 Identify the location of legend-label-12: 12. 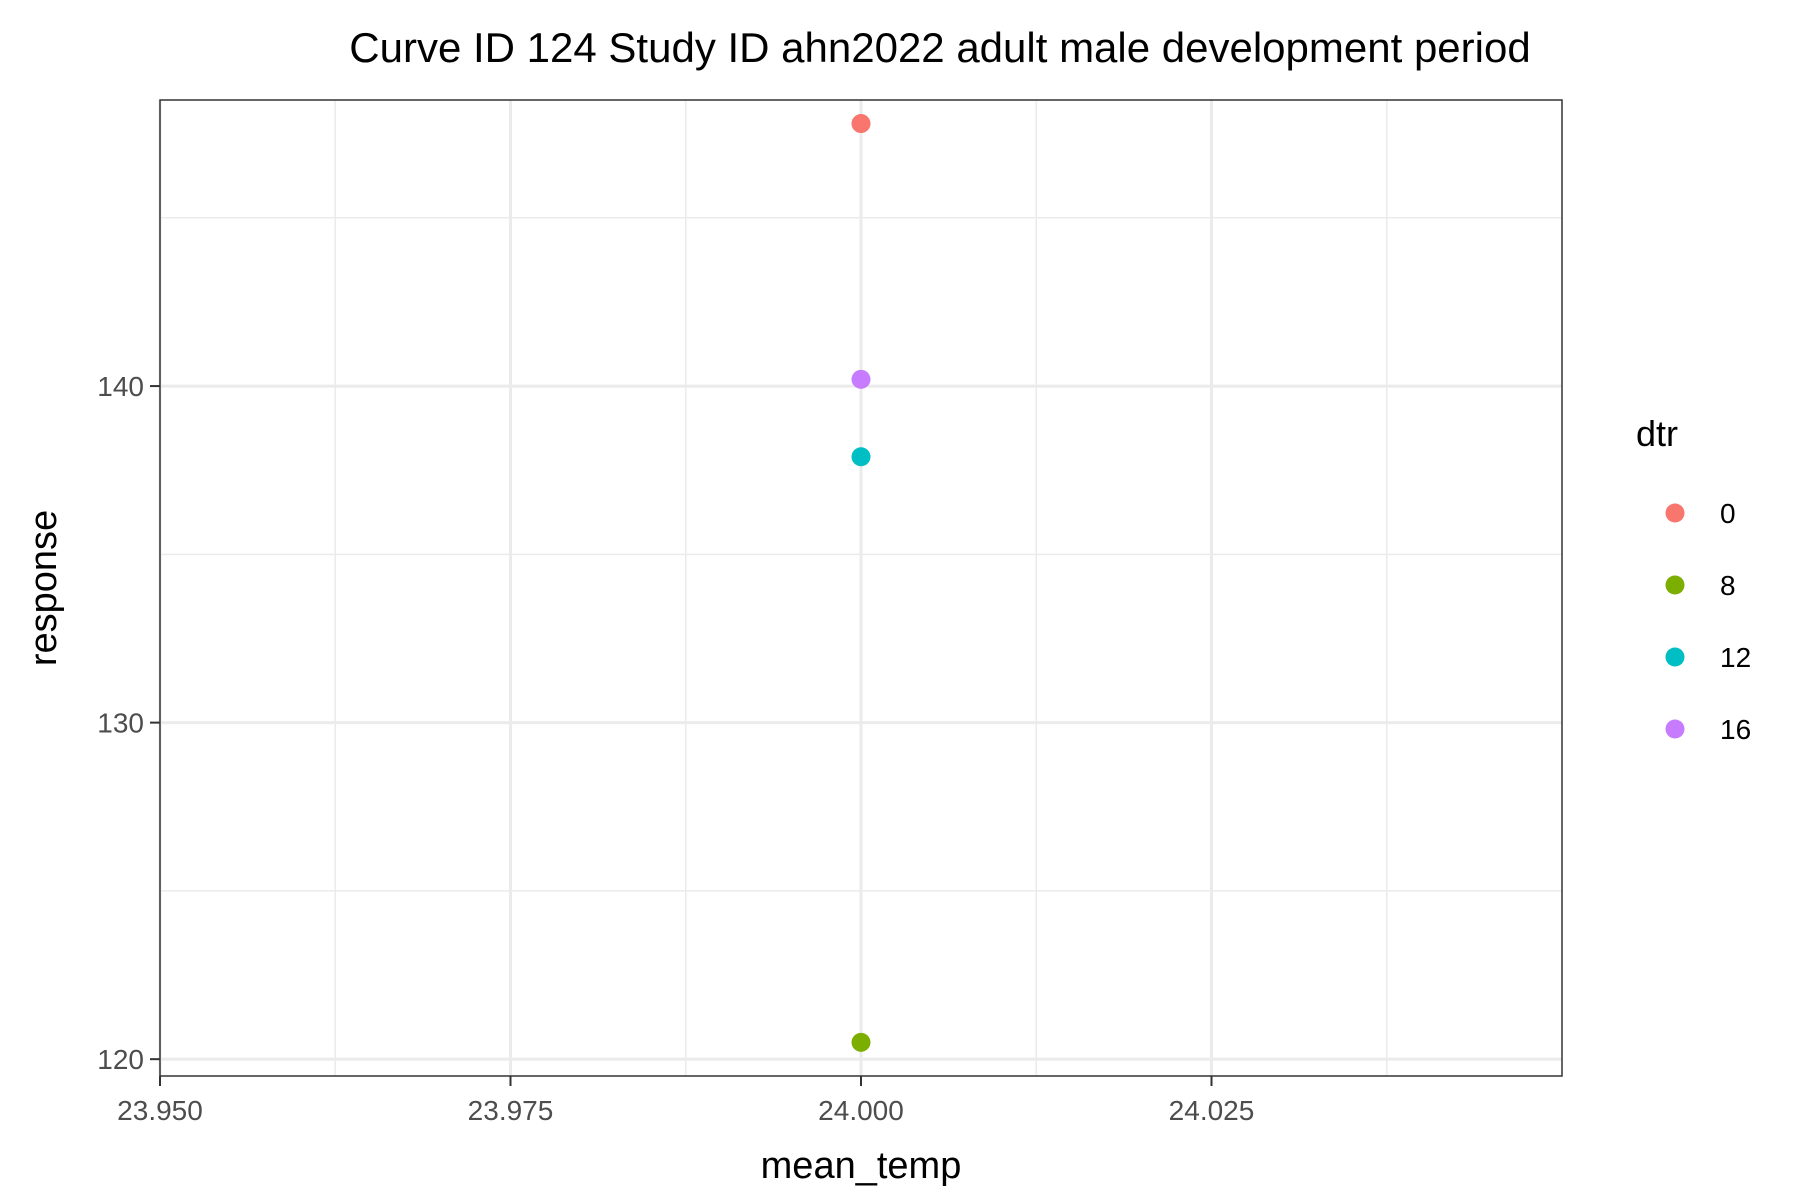
(1735, 657).